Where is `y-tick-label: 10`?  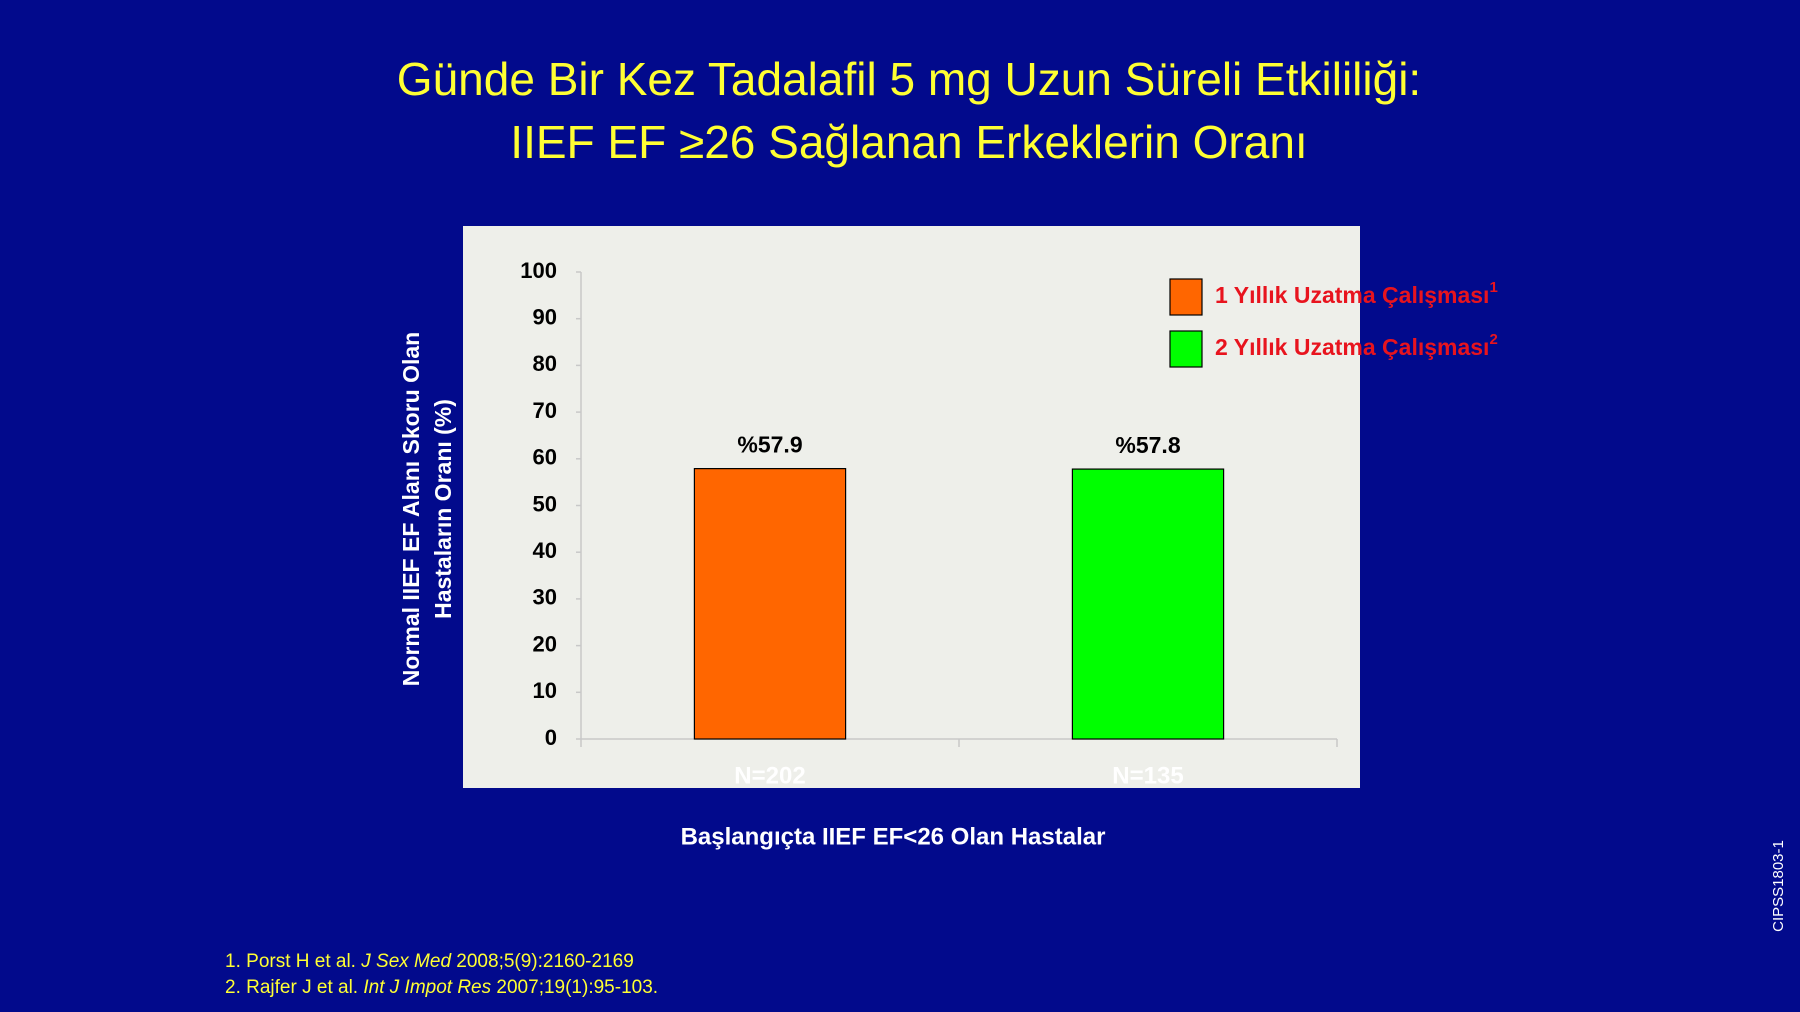 y-tick-label: 10 is located at coordinates (545, 690).